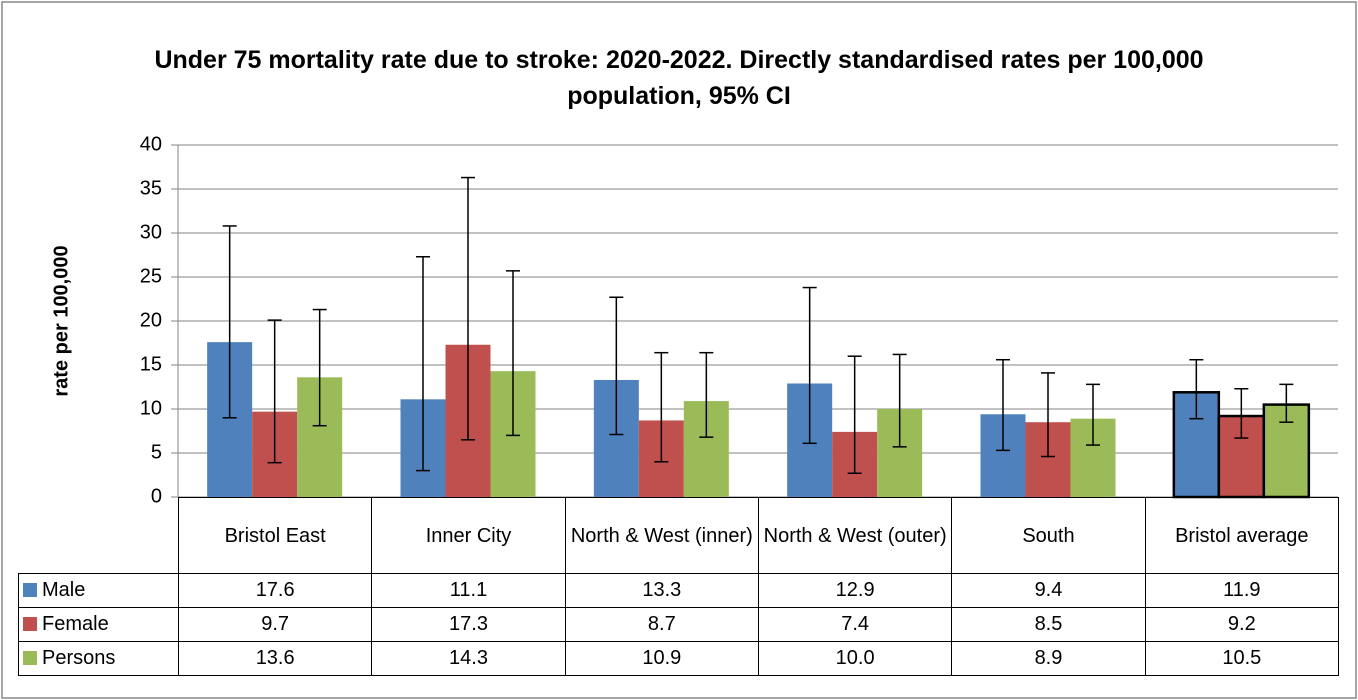  Describe the element at coordinates (275, 624) in the screenshot. I see `data-label: 9.7` at that location.